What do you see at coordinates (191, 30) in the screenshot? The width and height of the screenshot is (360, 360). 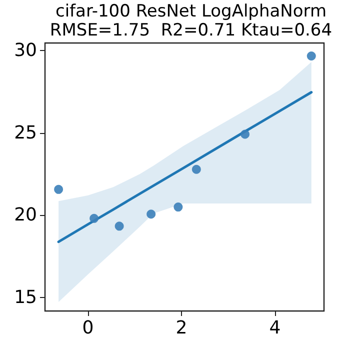 I see `chart-subtitle: RMSE=1.75 R2=0.71 Ktau=0.64` at bounding box center [191, 30].